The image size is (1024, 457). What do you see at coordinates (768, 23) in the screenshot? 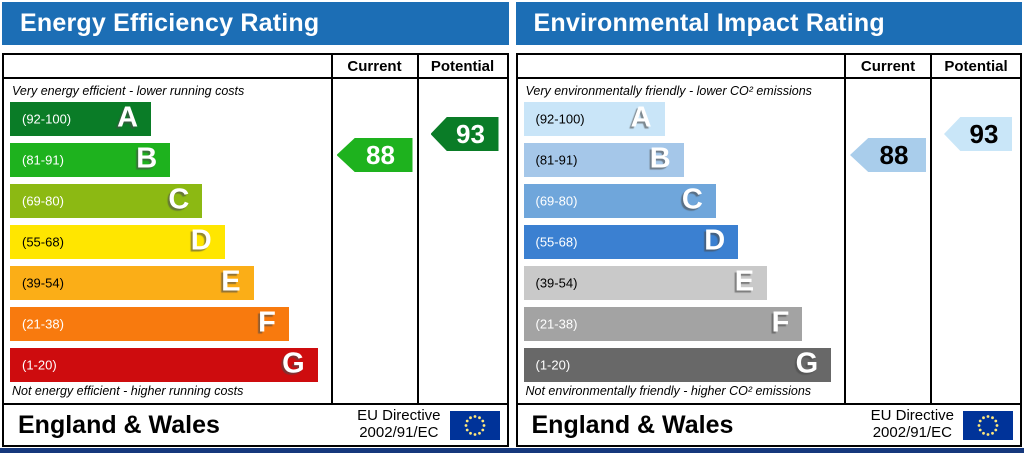
I see `panel-title: Environmental Impact Rating` at bounding box center [768, 23].